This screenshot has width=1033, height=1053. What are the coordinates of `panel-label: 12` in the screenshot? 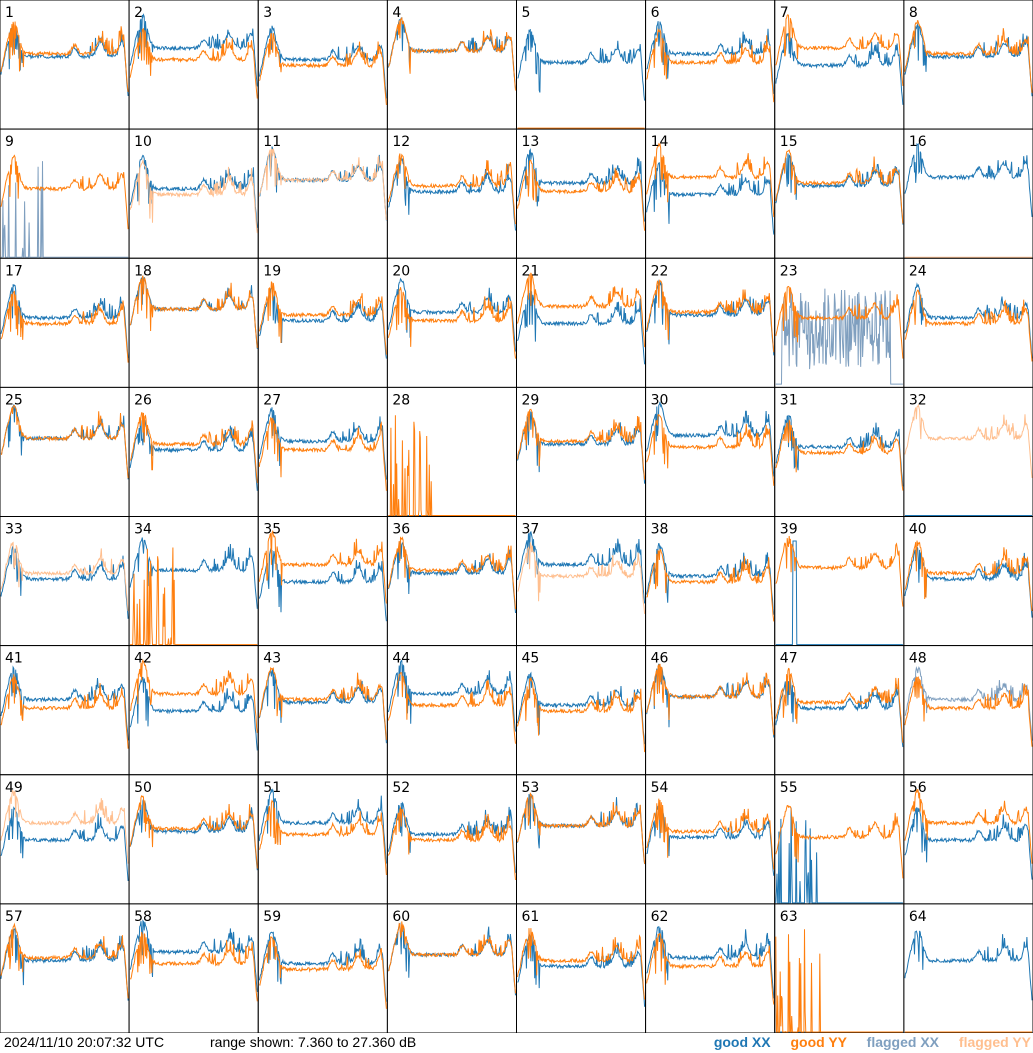 It's located at (401, 142).